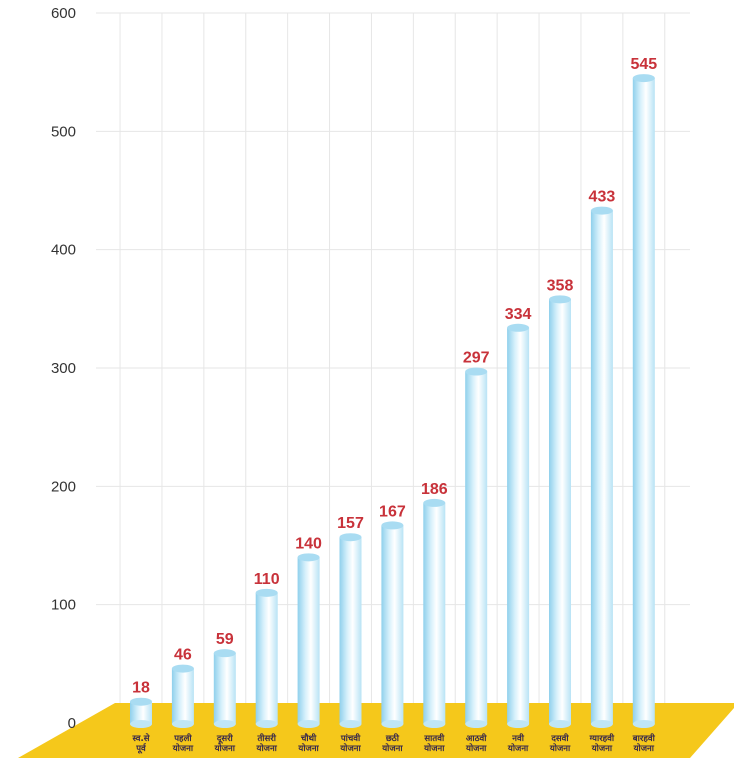 The image size is (734, 763). What do you see at coordinates (350, 743) in the screenshot?
I see `x-tick-label: पांचवी योजना` at bounding box center [350, 743].